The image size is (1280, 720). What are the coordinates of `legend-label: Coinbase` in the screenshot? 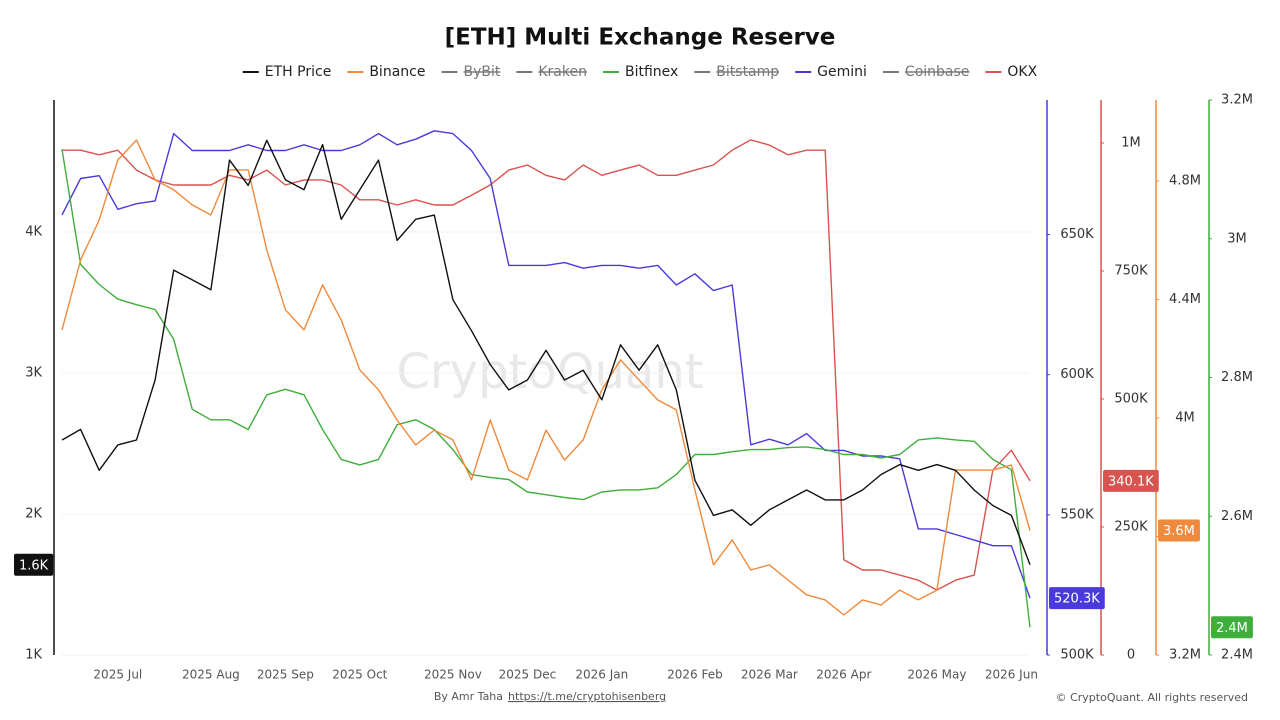 It's located at (937, 72).